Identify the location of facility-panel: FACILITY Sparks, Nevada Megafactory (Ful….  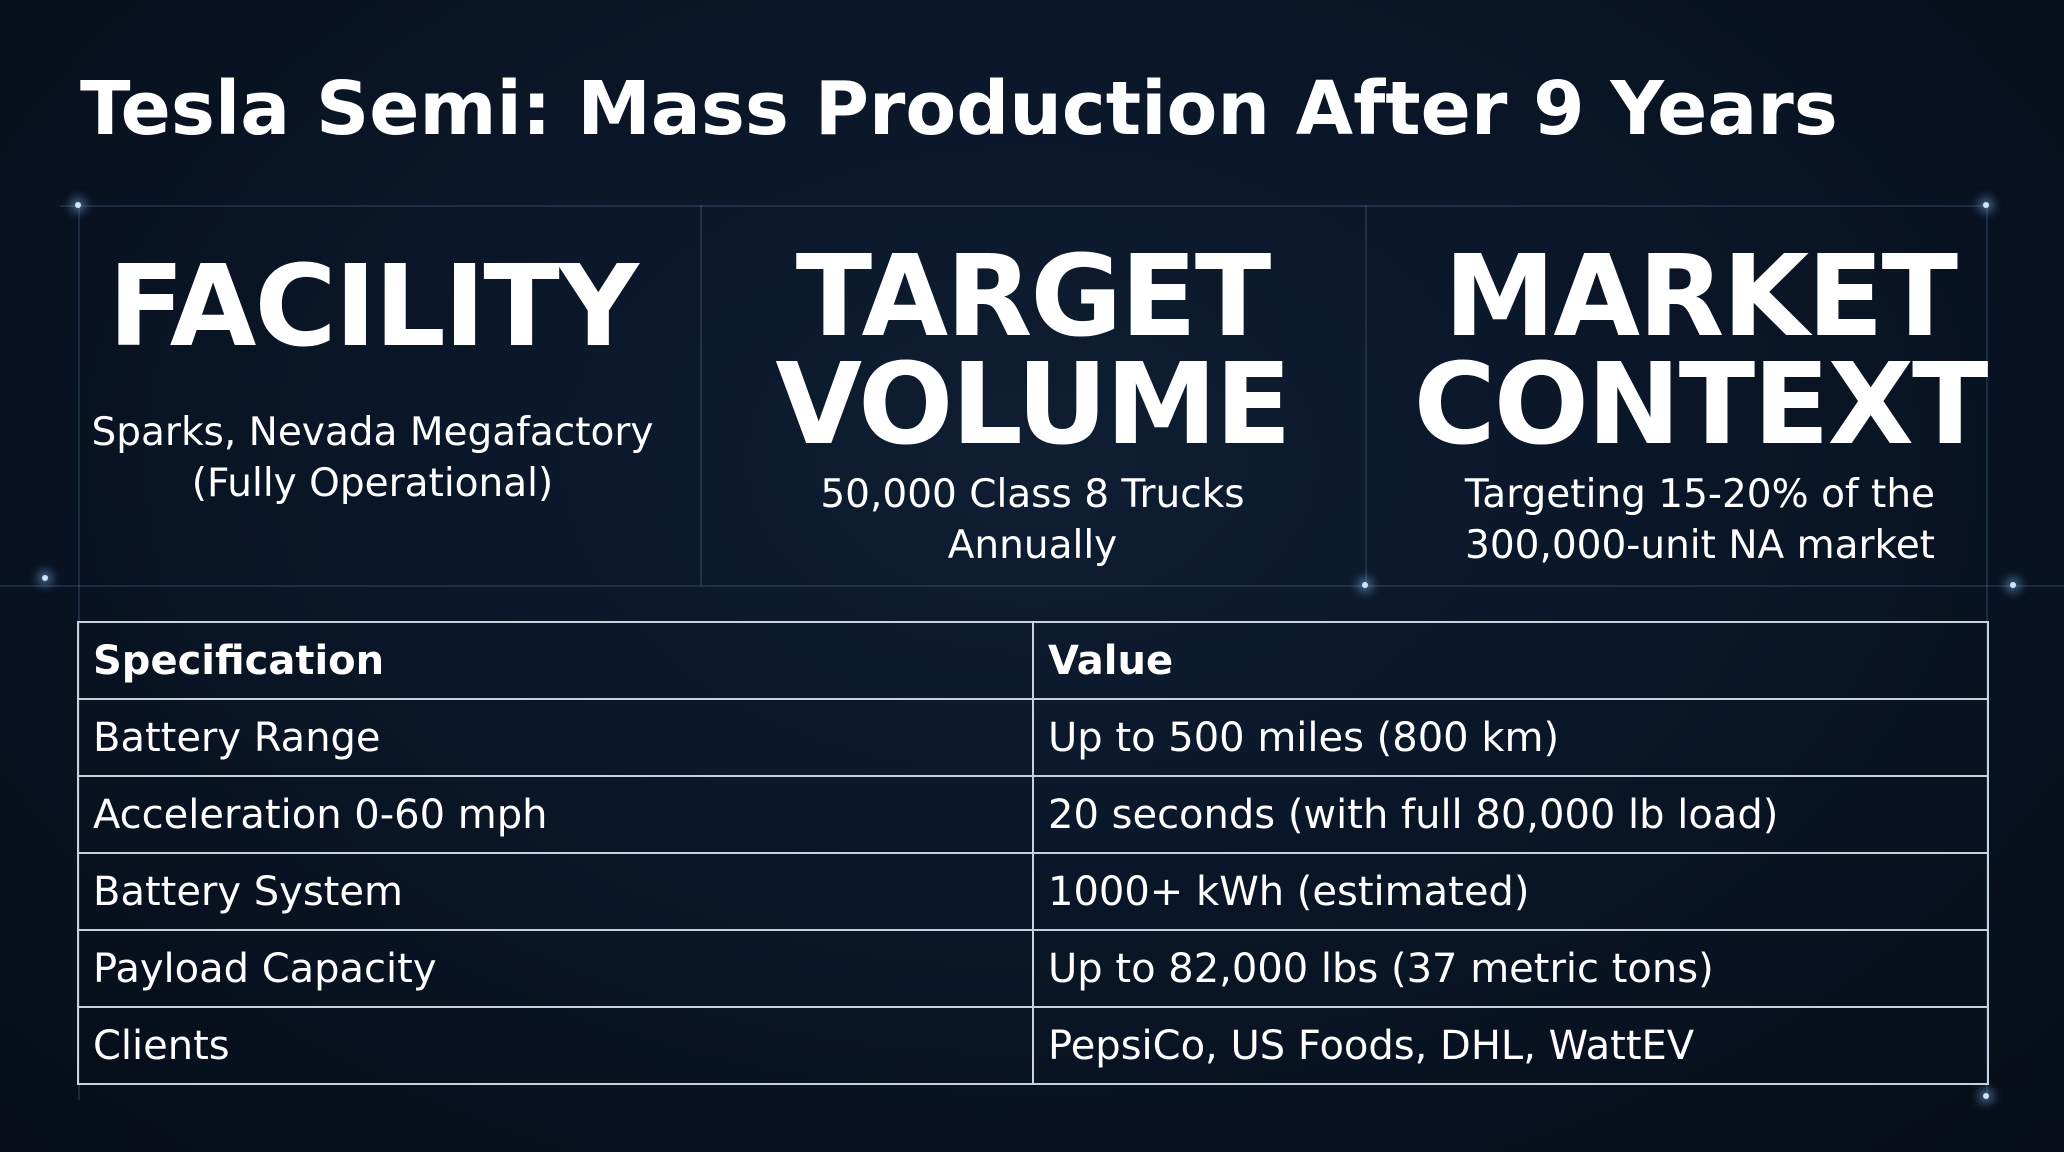
(372, 395).